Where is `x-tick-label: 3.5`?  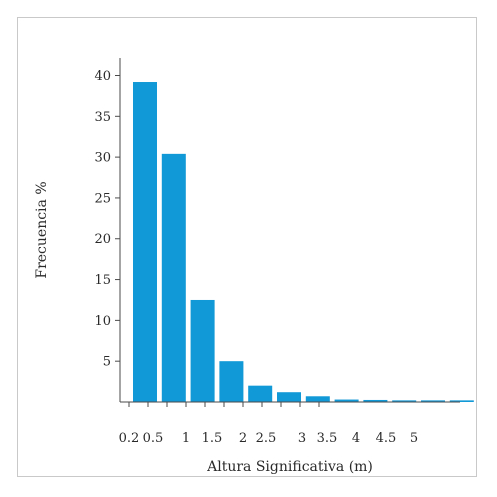 x-tick-label: 3.5 is located at coordinates (327, 438).